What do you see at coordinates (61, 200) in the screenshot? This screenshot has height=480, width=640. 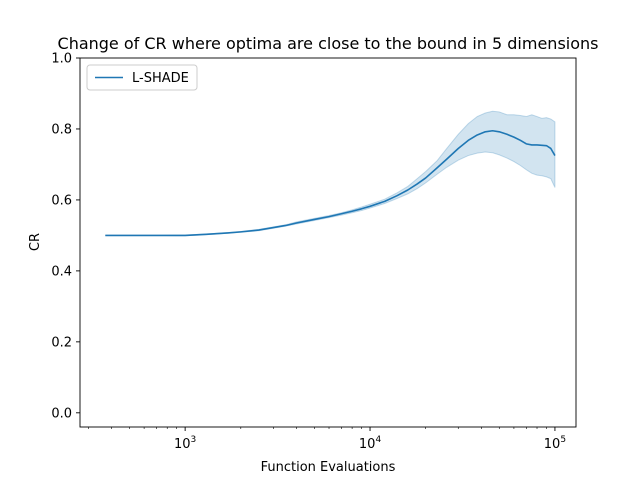 I see `y-tick-label: 0.6` at bounding box center [61, 200].